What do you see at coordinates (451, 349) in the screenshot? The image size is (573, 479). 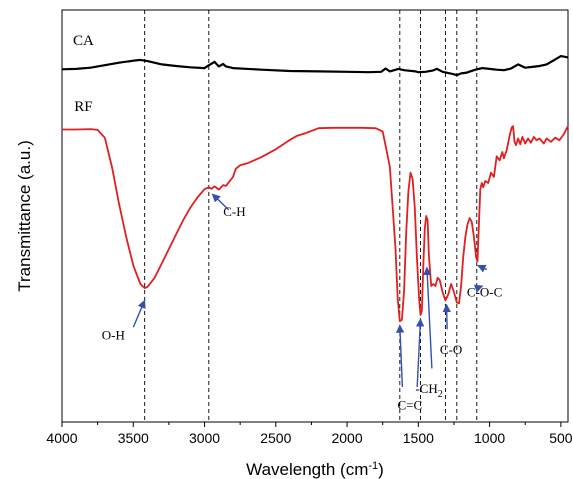 I see `annotation-label-c-o: C-O` at bounding box center [451, 349].